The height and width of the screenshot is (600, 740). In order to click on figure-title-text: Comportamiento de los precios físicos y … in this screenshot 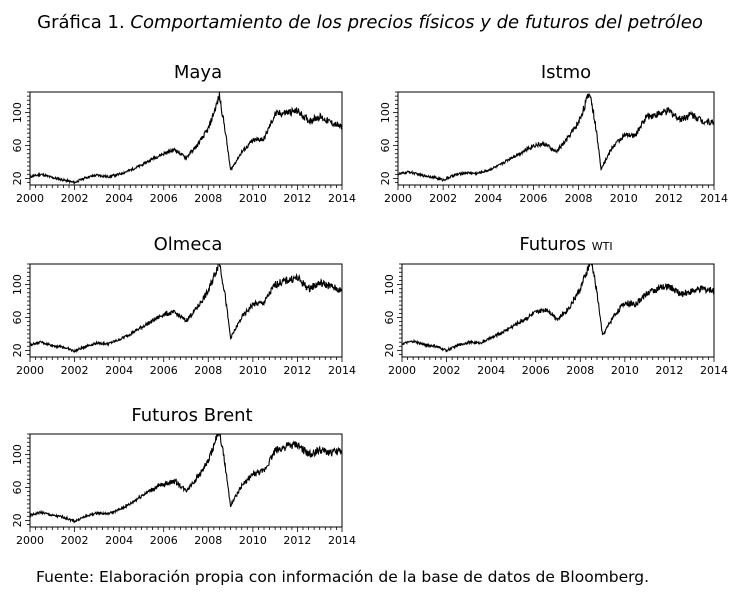, I will do `click(416, 22)`.